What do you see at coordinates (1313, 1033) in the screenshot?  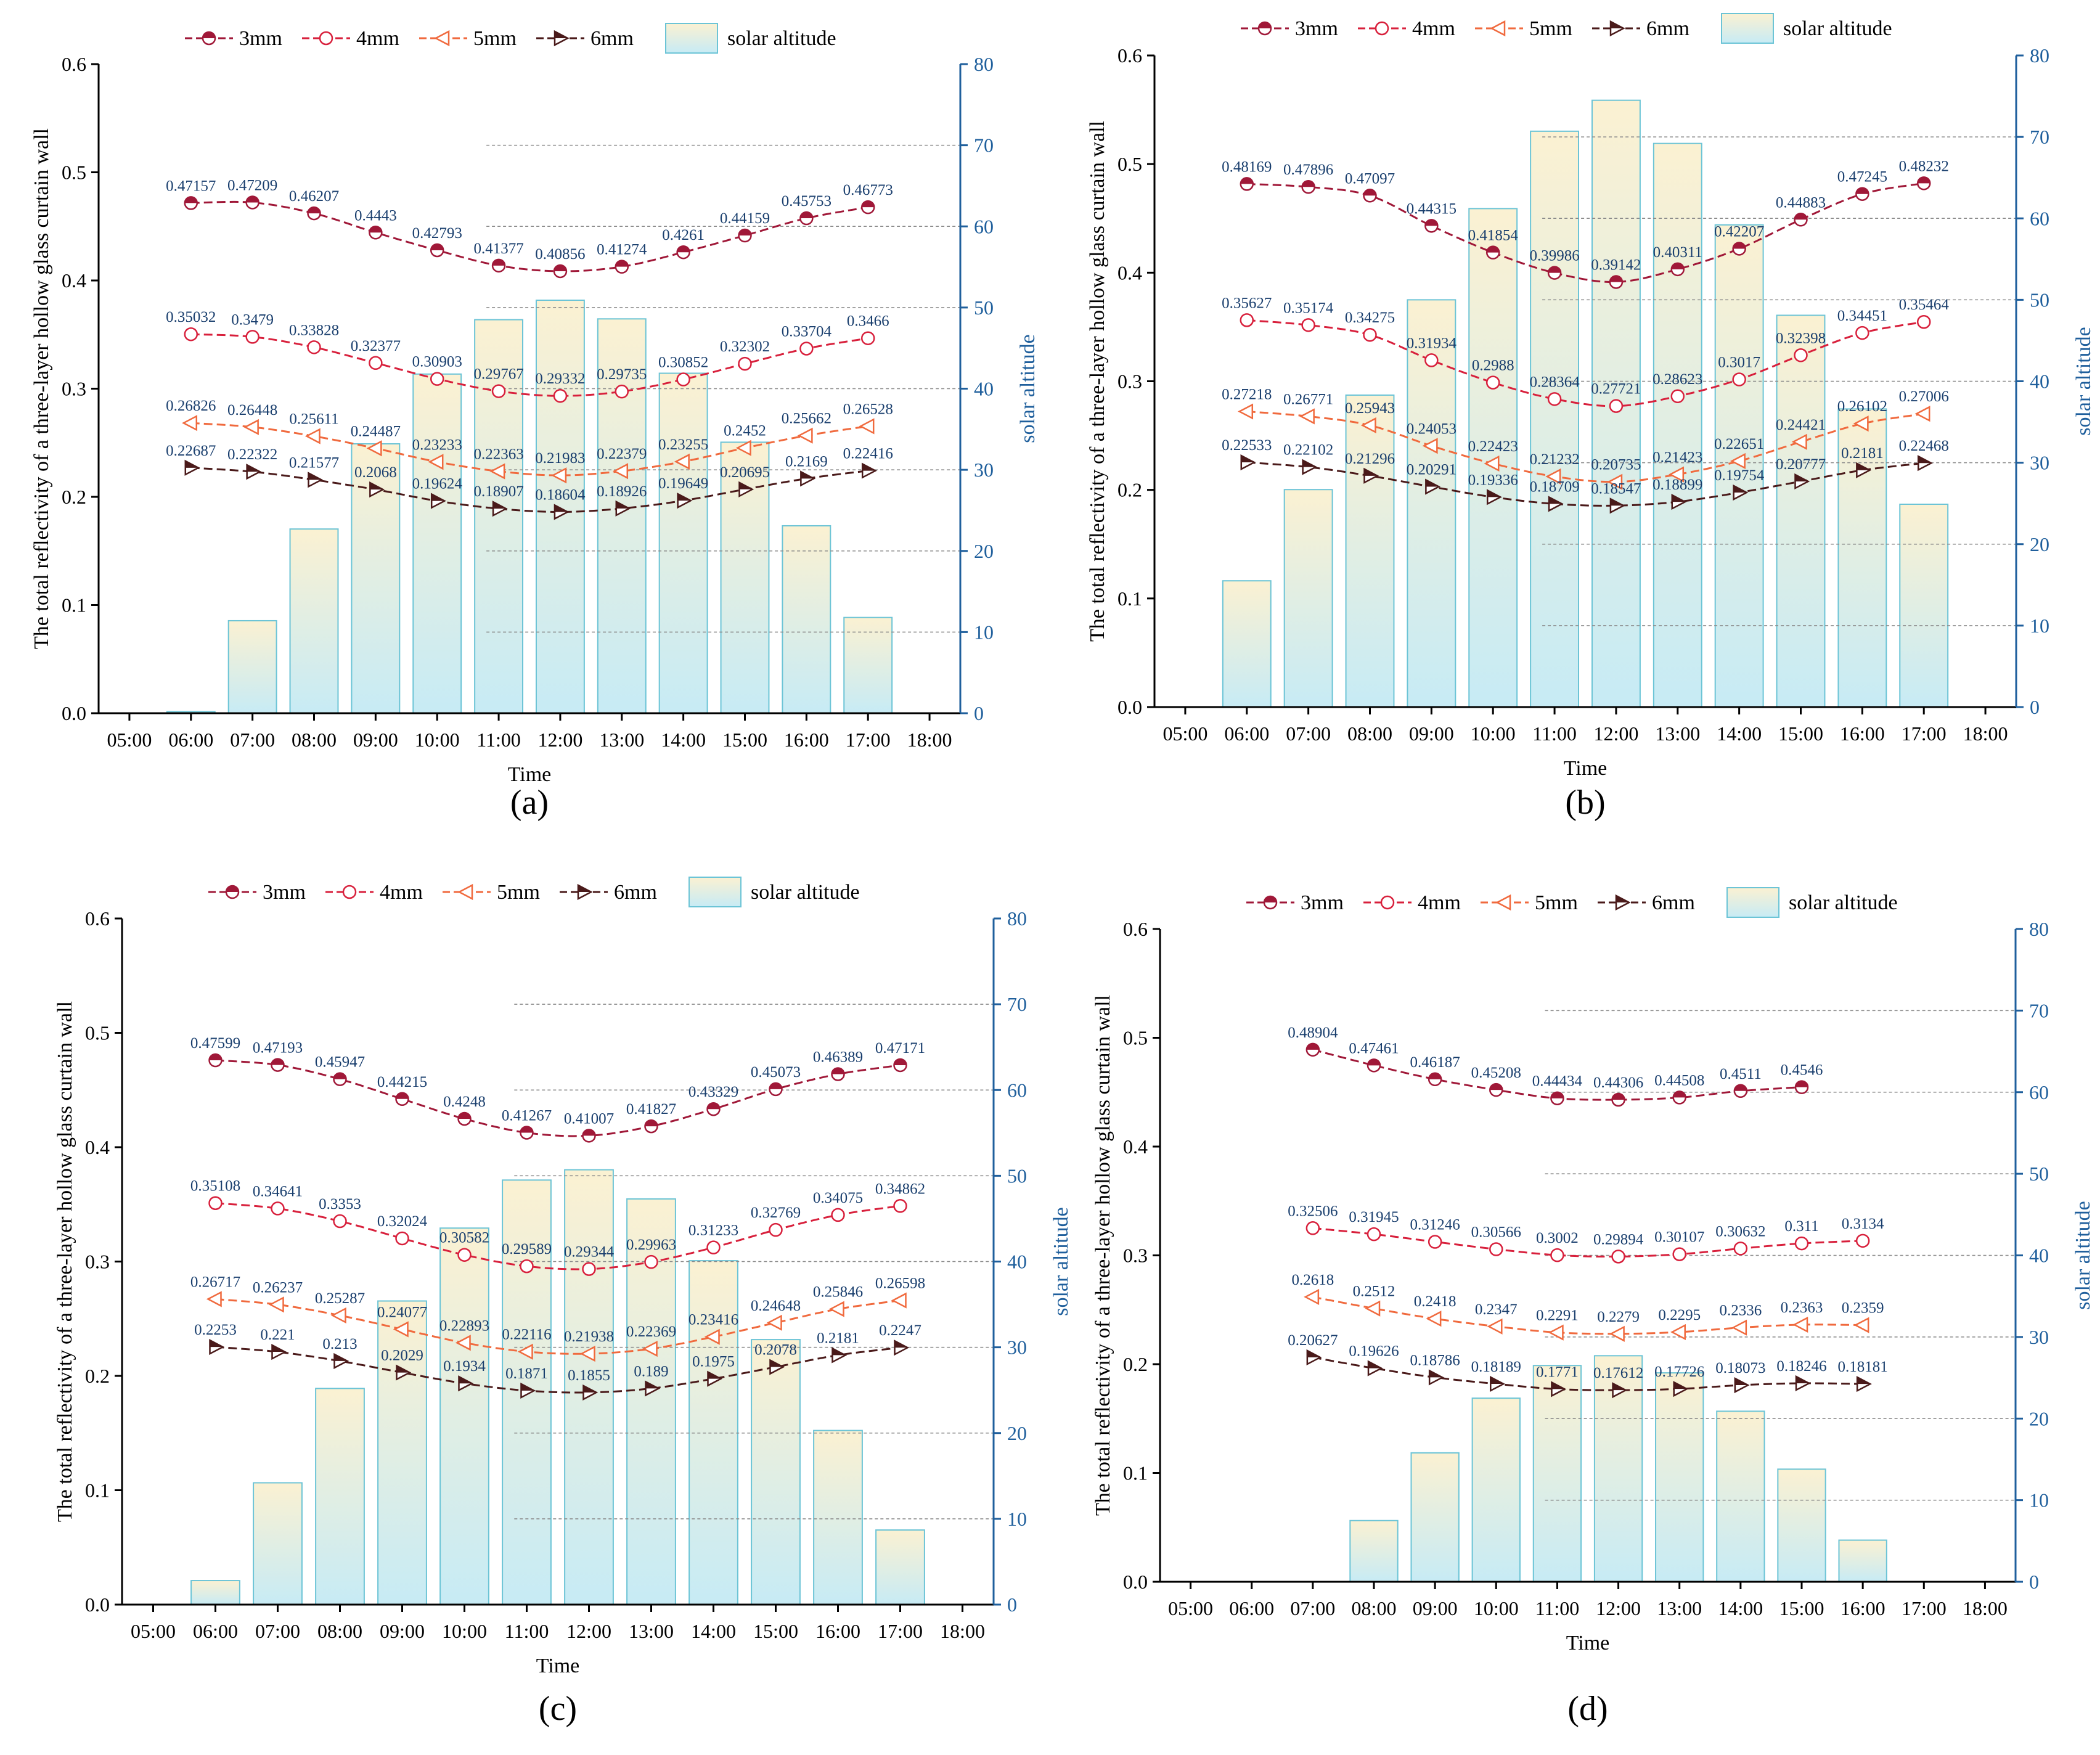 I see `data-label: 0.48904` at bounding box center [1313, 1033].